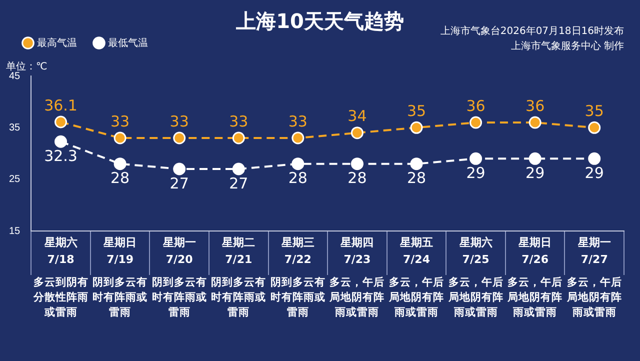 The image size is (640, 361). What do you see at coordinates (416, 277) in the screenshot?
I see `x-tick-label: 星期五 7/24 多云，午后局地阴有阵雨或雷雨` at bounding box center [416, 277].